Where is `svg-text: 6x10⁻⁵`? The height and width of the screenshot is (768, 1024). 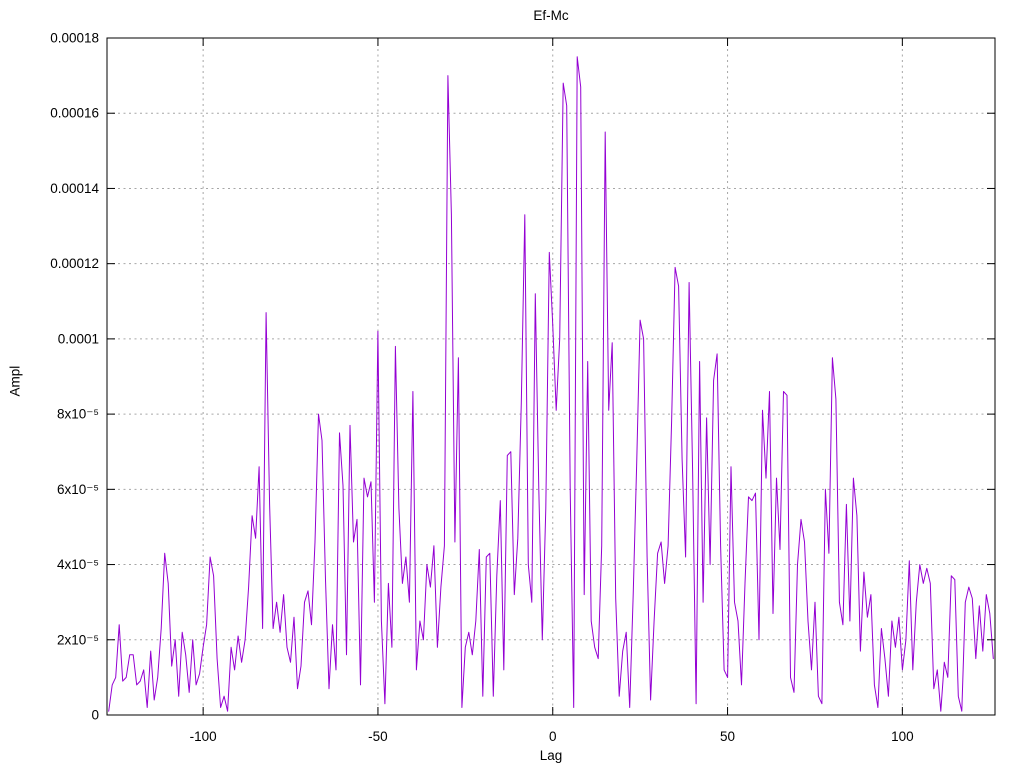 svg-text: 6x10⁻⁵ is located at coordinates (78, 489).